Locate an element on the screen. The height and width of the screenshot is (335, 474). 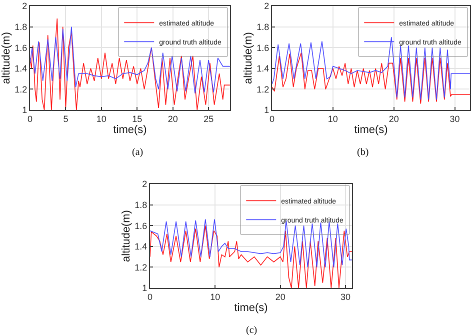
x-tick-label: 5 is located at coordinates (65, 119).